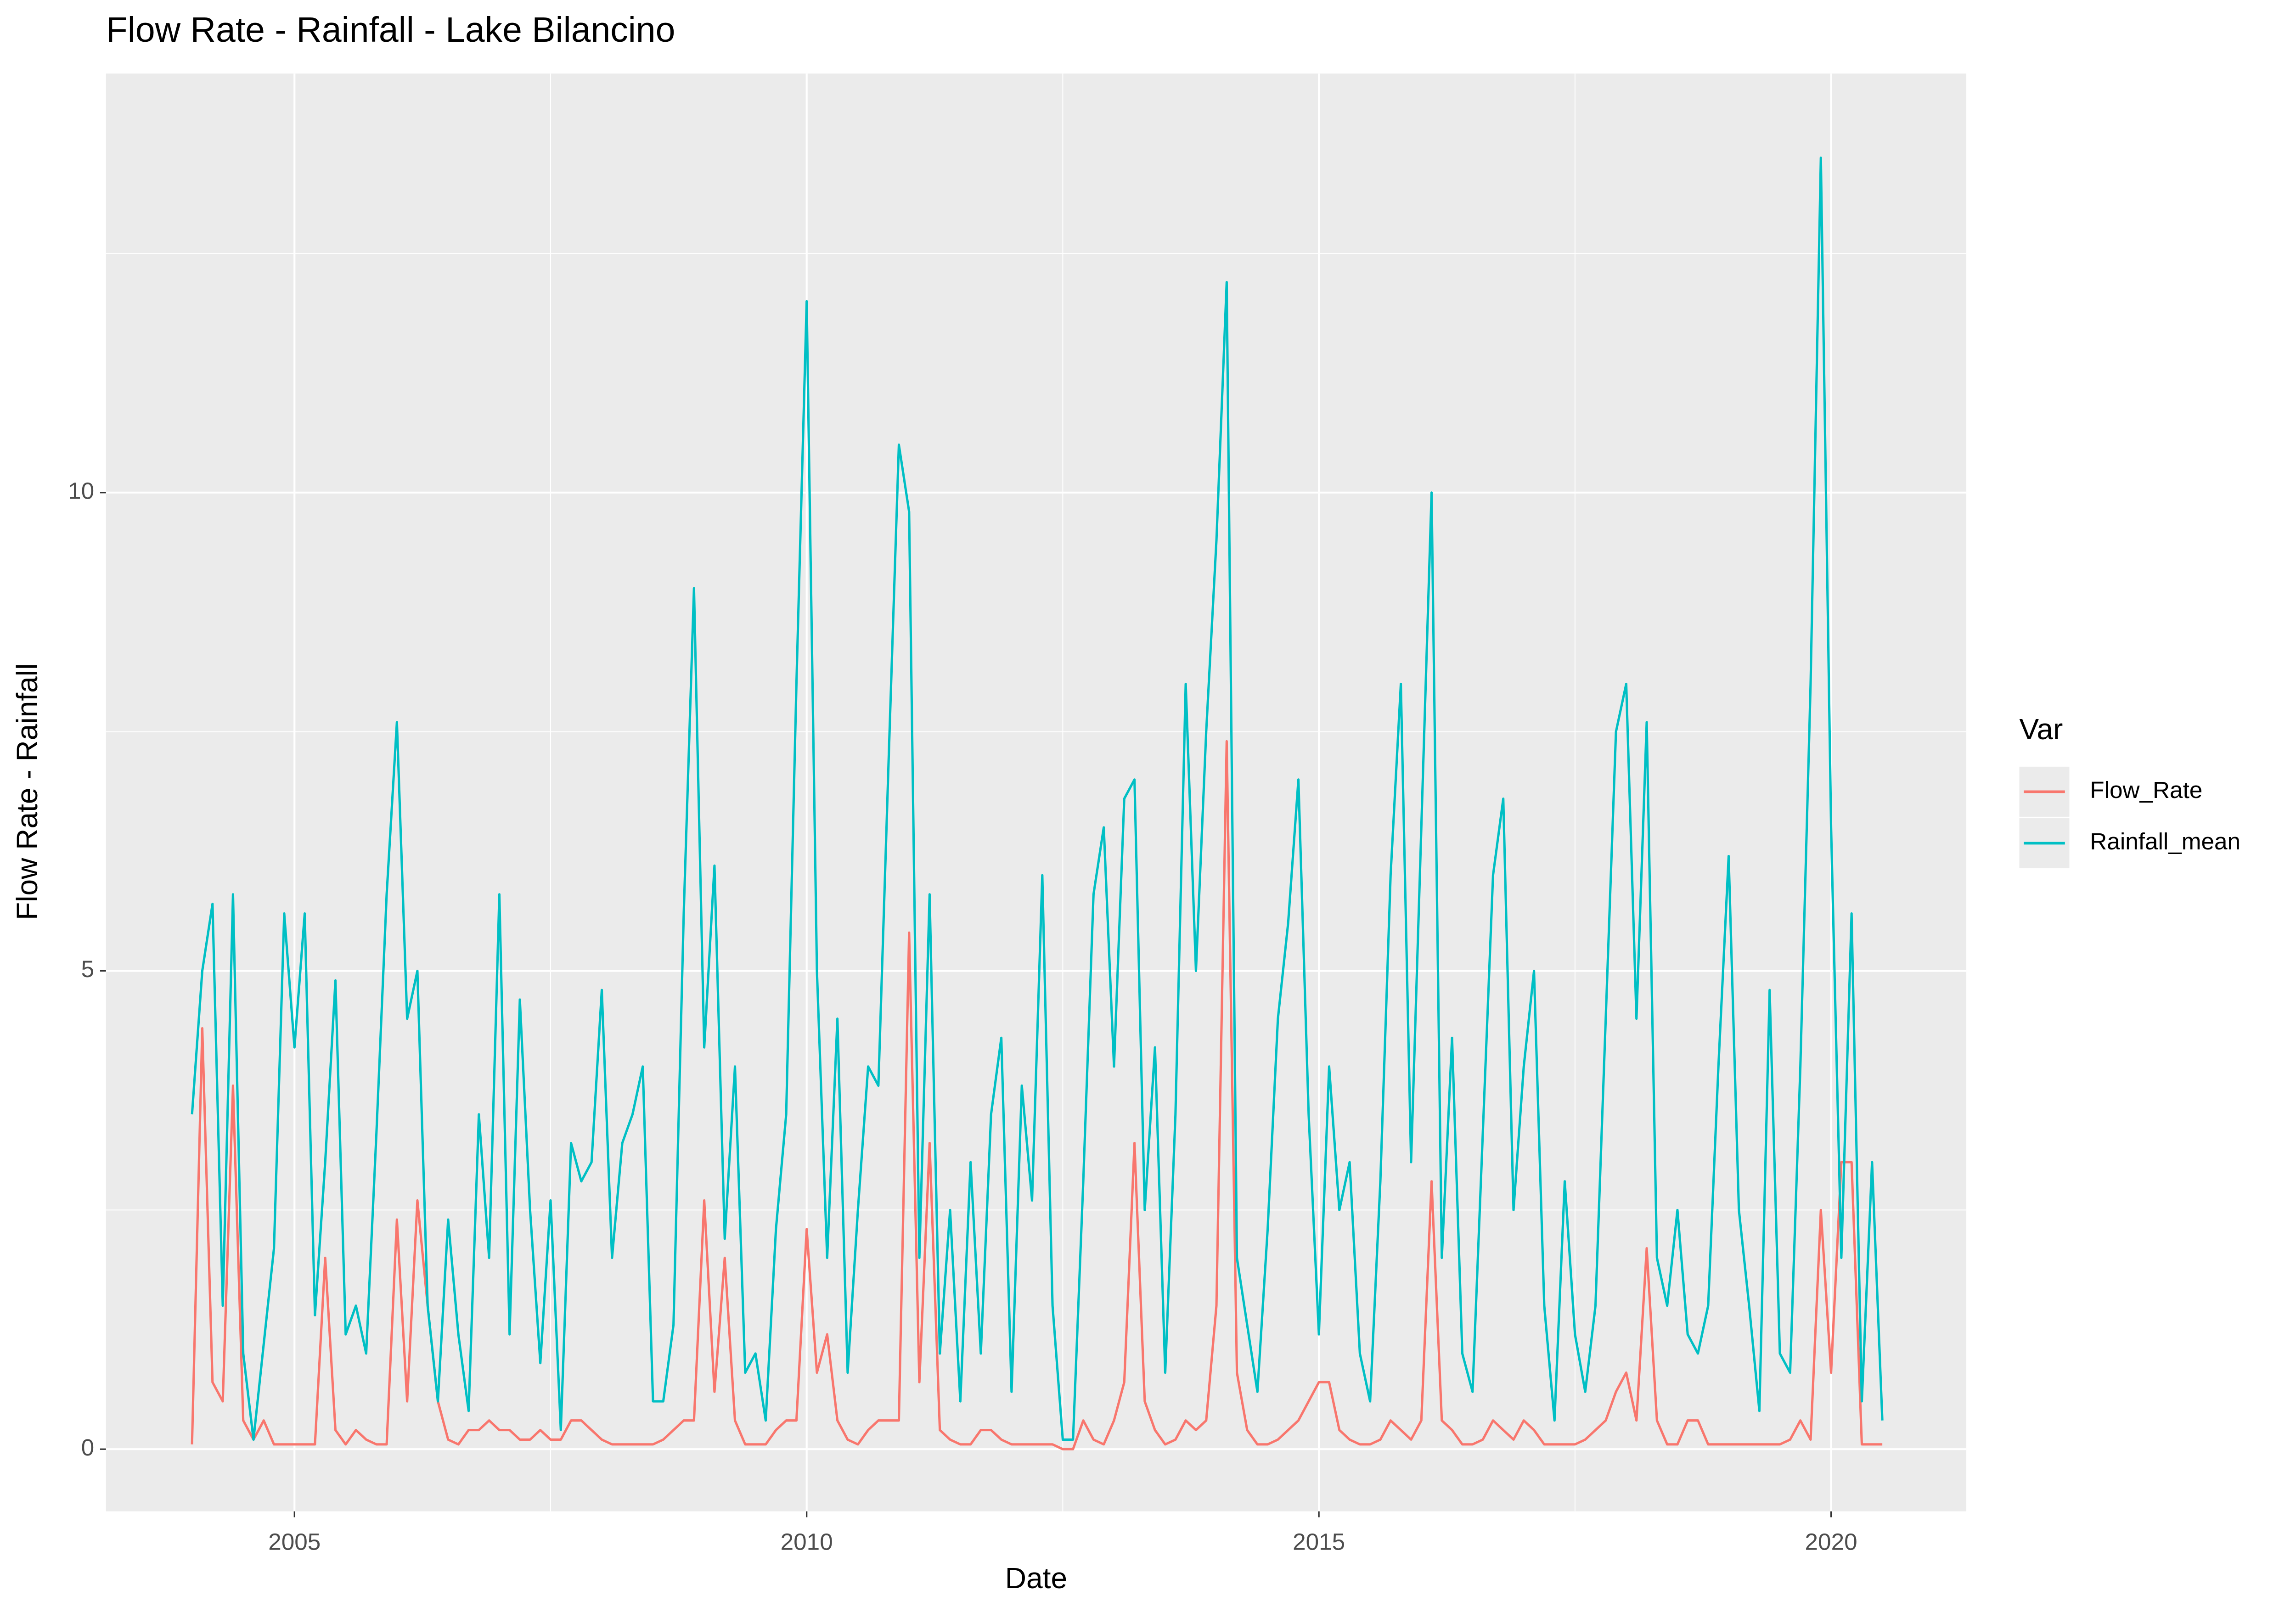 The width and height of the screenshot is (2296, 1607). I want to click on y-tick-label: 0, so click(88, 1447).